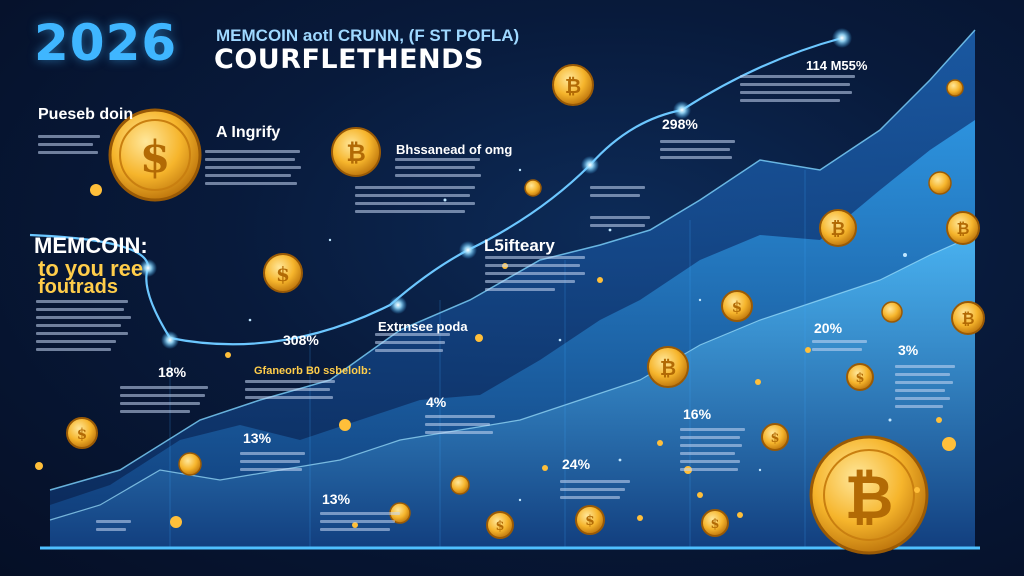  Describe the element at coordinates (454, 149) in the screenshot. I see `label-mid-title: Bhssanead of omg` at that location.